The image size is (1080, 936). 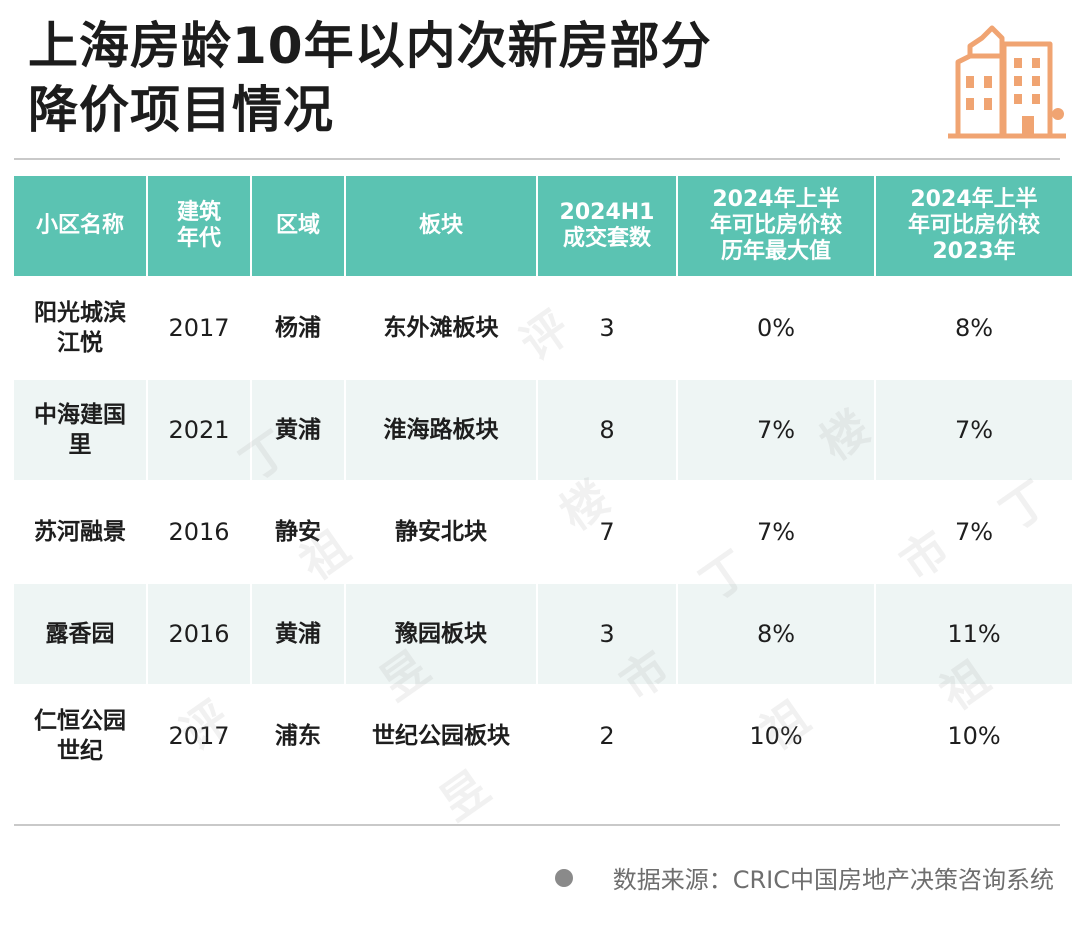 What do you see at coordinates (607, 212) in the screenshot?
I see `header-line: 2024H1` at bounding box center [607, 212].